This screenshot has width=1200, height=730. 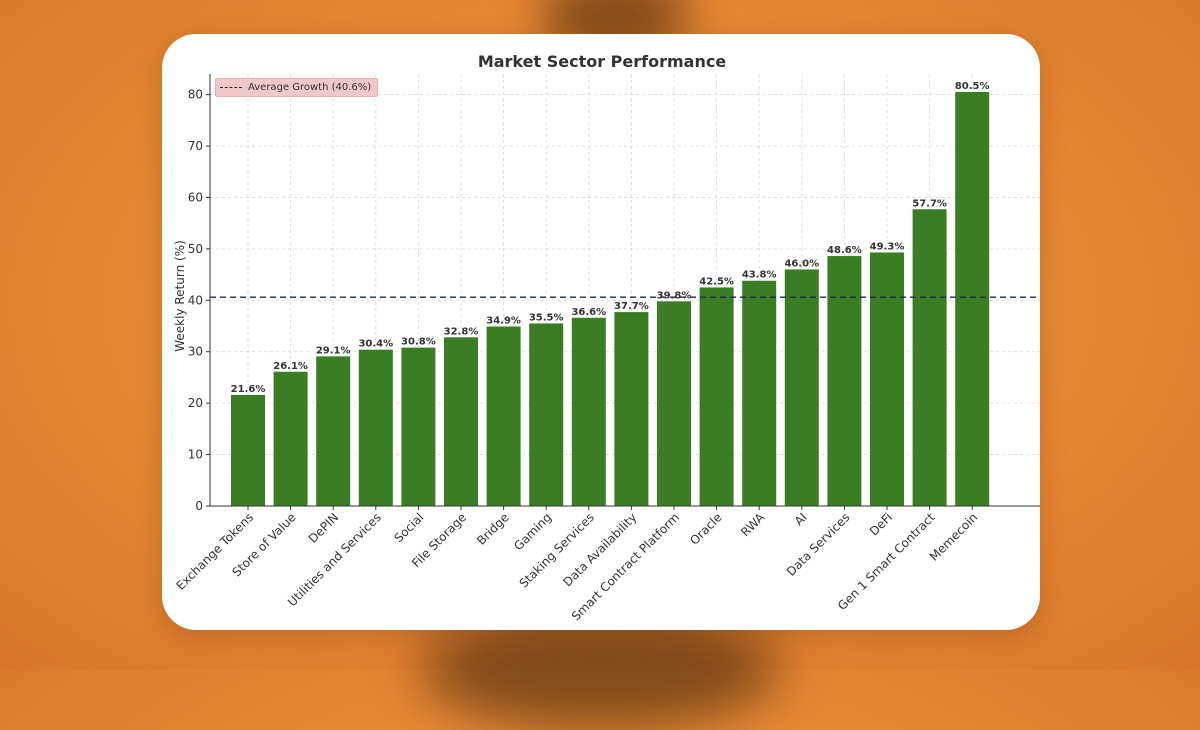 I want to click on bar-value-label: 80.5%, so click(x=972, y=86).